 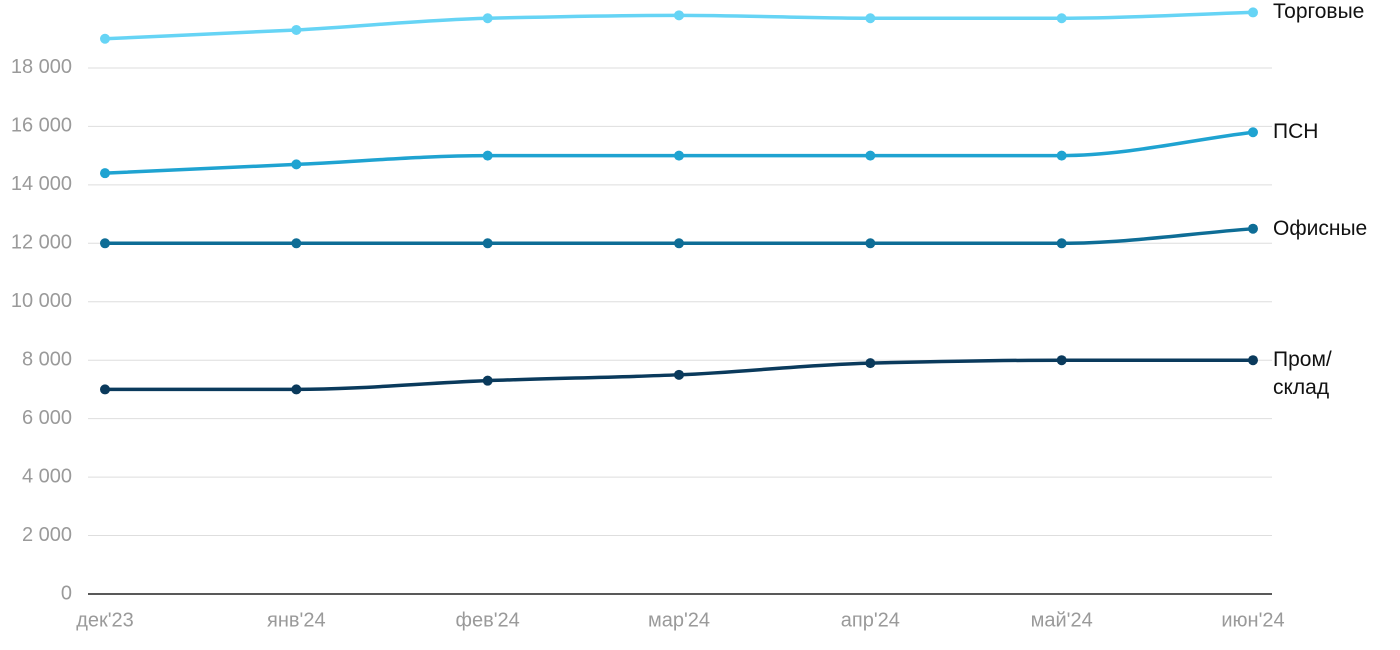 I want to click on y-tick-label: 16 000, so click(x=41, y=126).